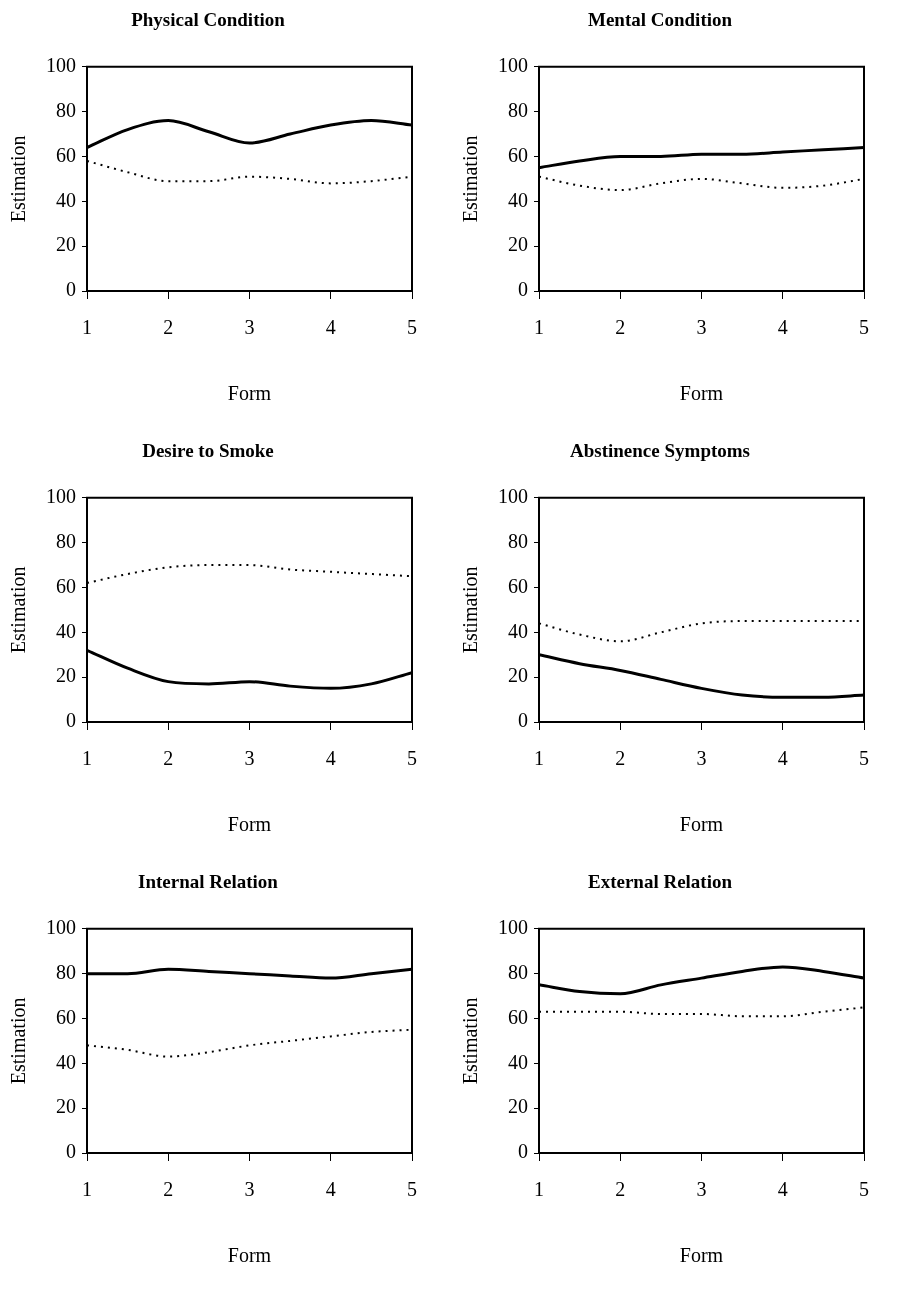 The image size is (904, 1295). What do you see at coordinates (208, 451) in the screenshot?
I see `chart-title: Desire to Smoke` at bounding box center [208, 451].